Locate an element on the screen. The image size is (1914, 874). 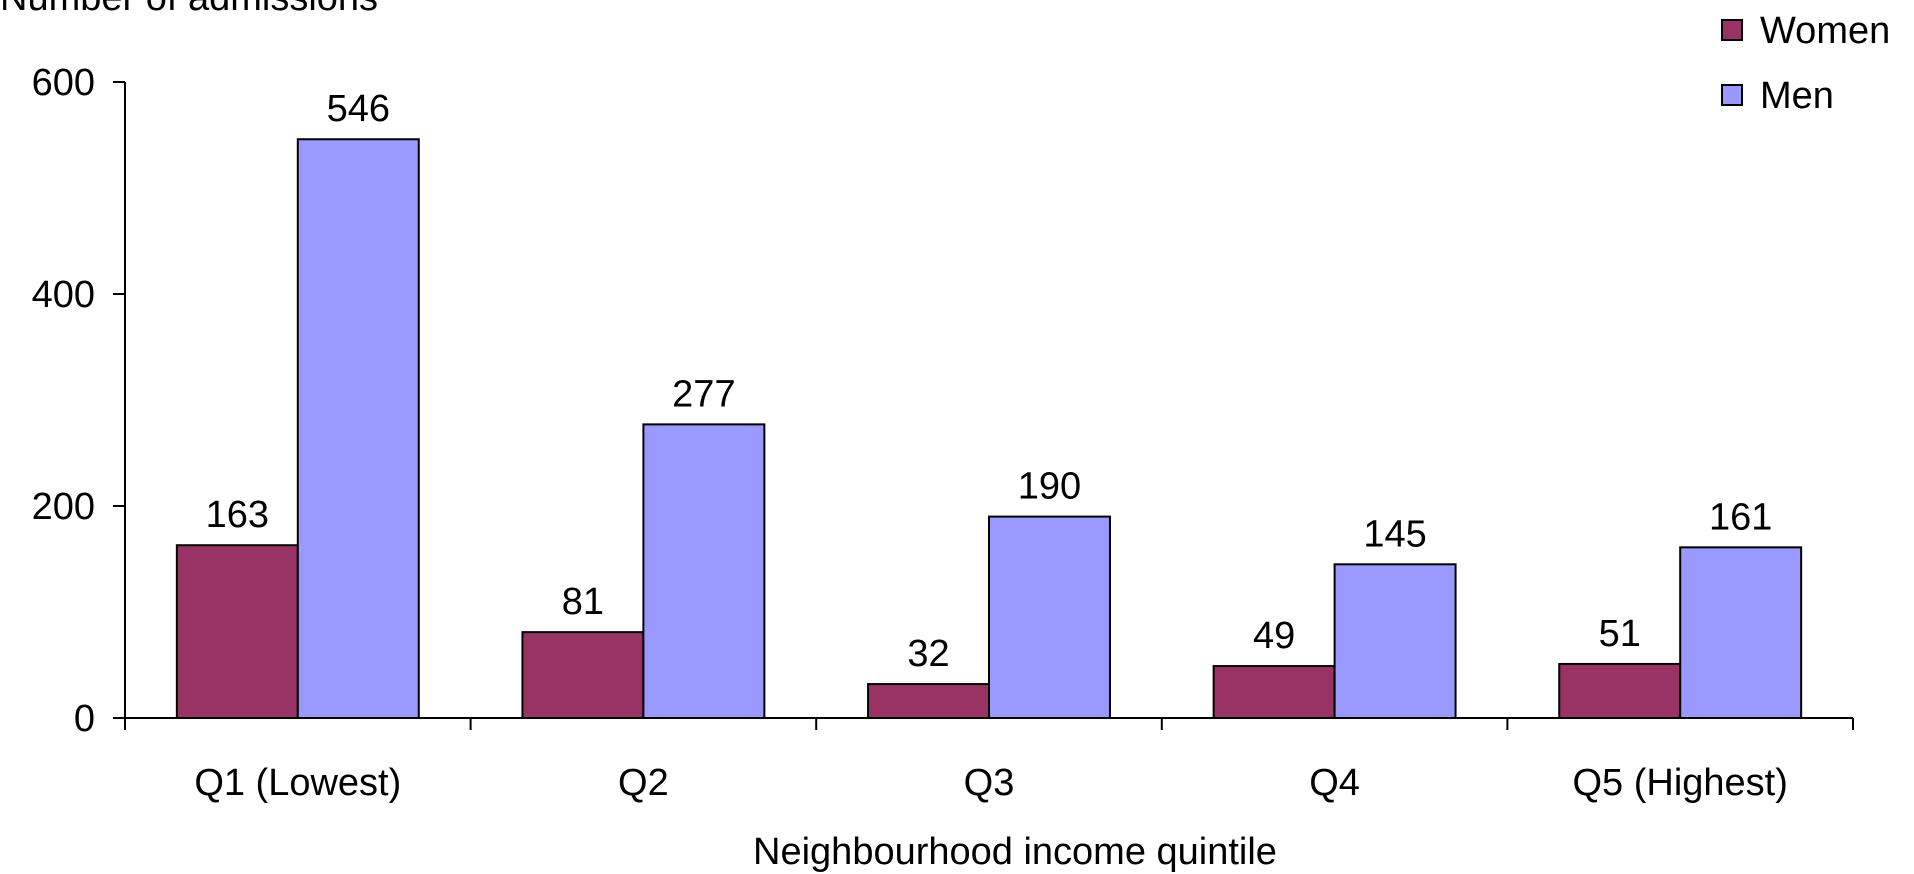
x-tick-label: Q3 is located at coordinates (989, 783).